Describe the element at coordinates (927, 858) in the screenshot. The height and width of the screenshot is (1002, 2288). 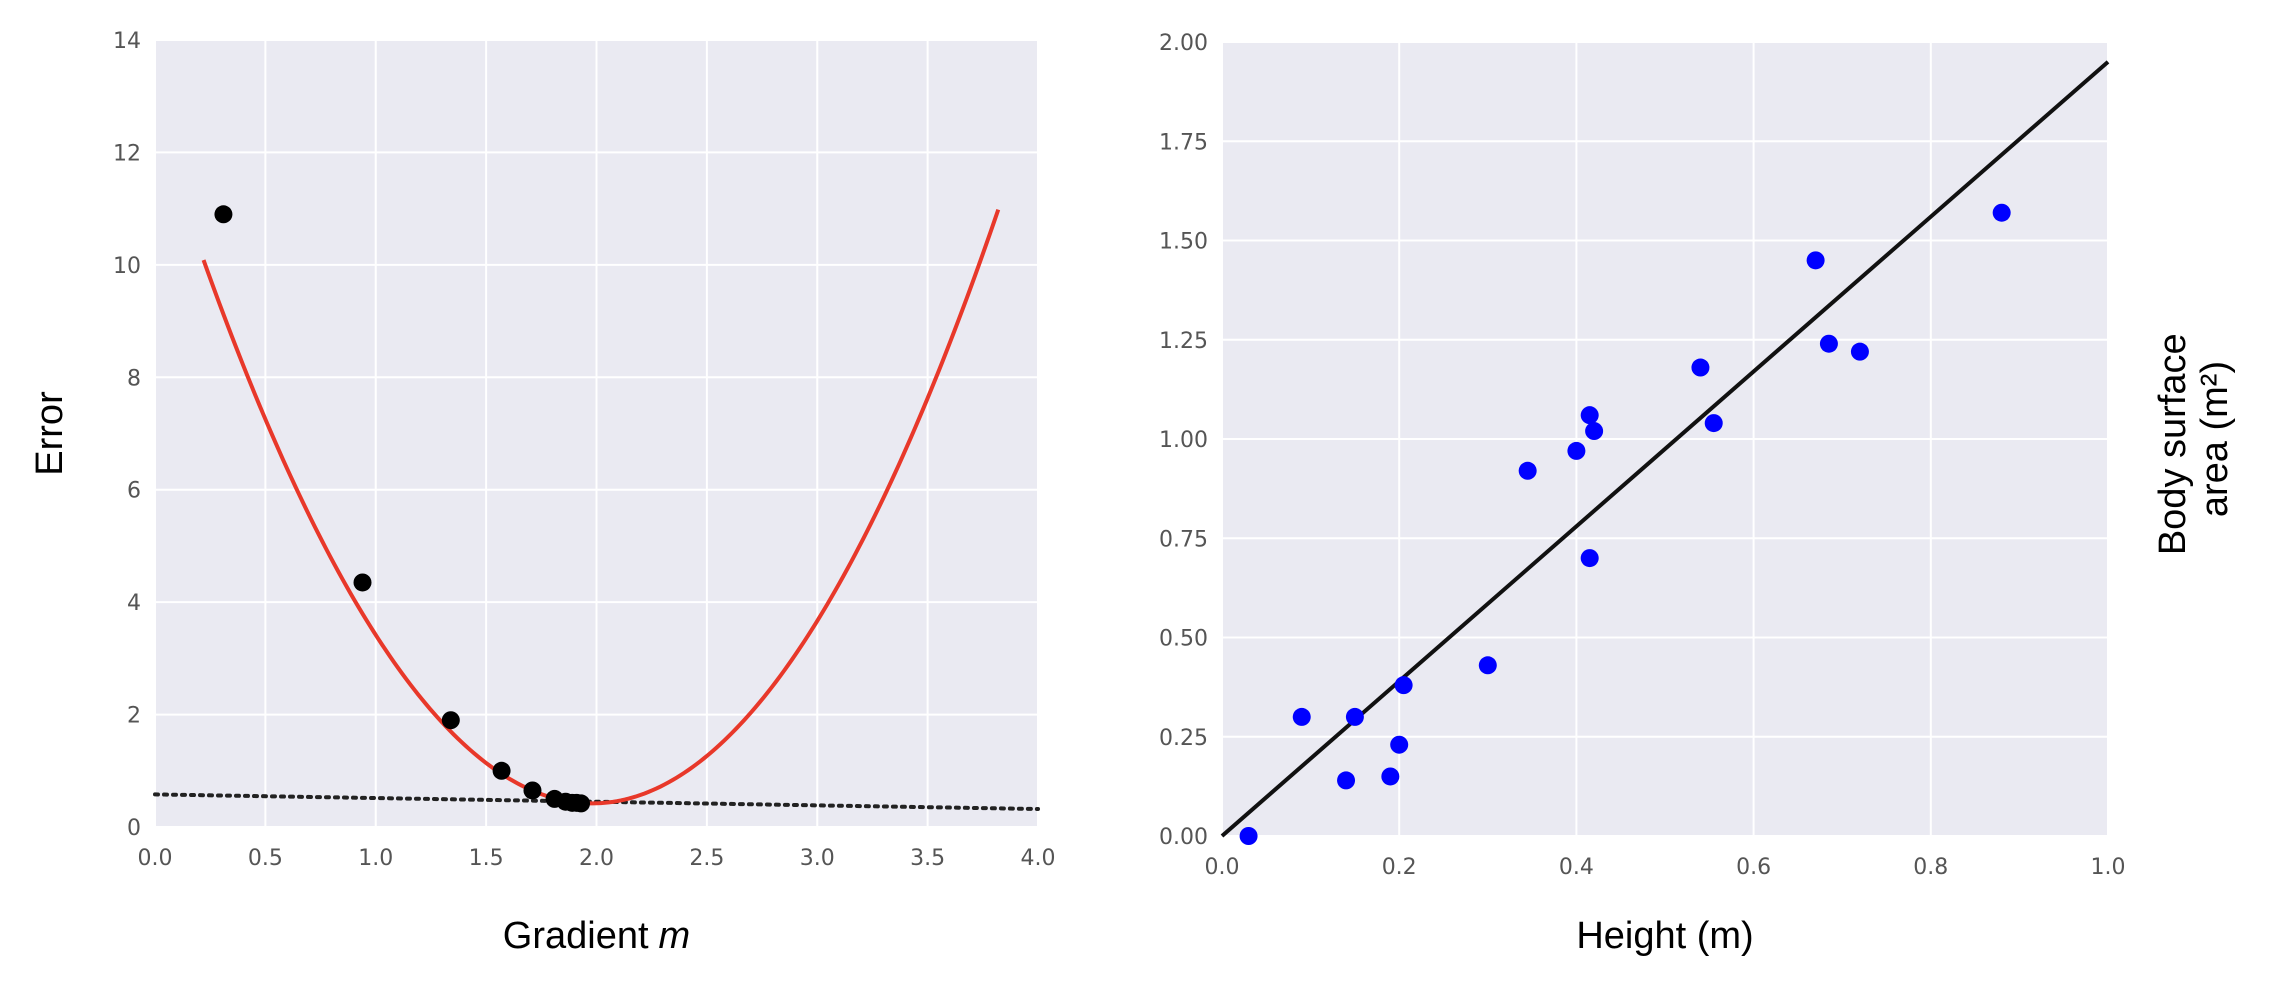
I see `x-tick-label: 3.5` at that location.